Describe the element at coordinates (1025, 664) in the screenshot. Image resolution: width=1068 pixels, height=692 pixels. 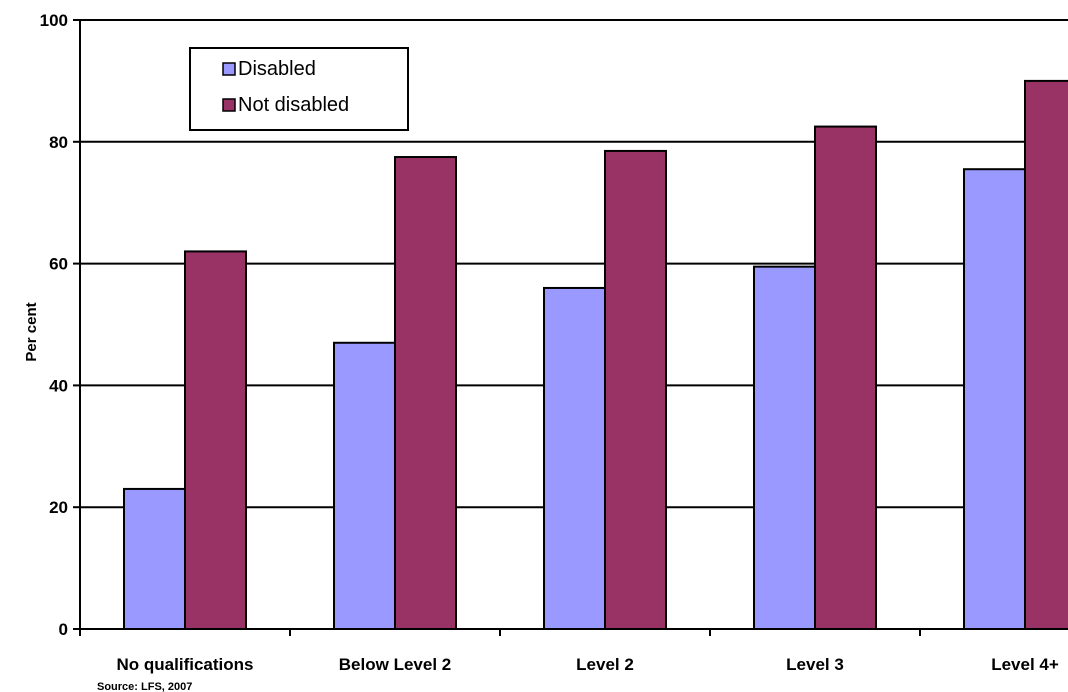
I see `x-category-label: Level 4+` at that location.